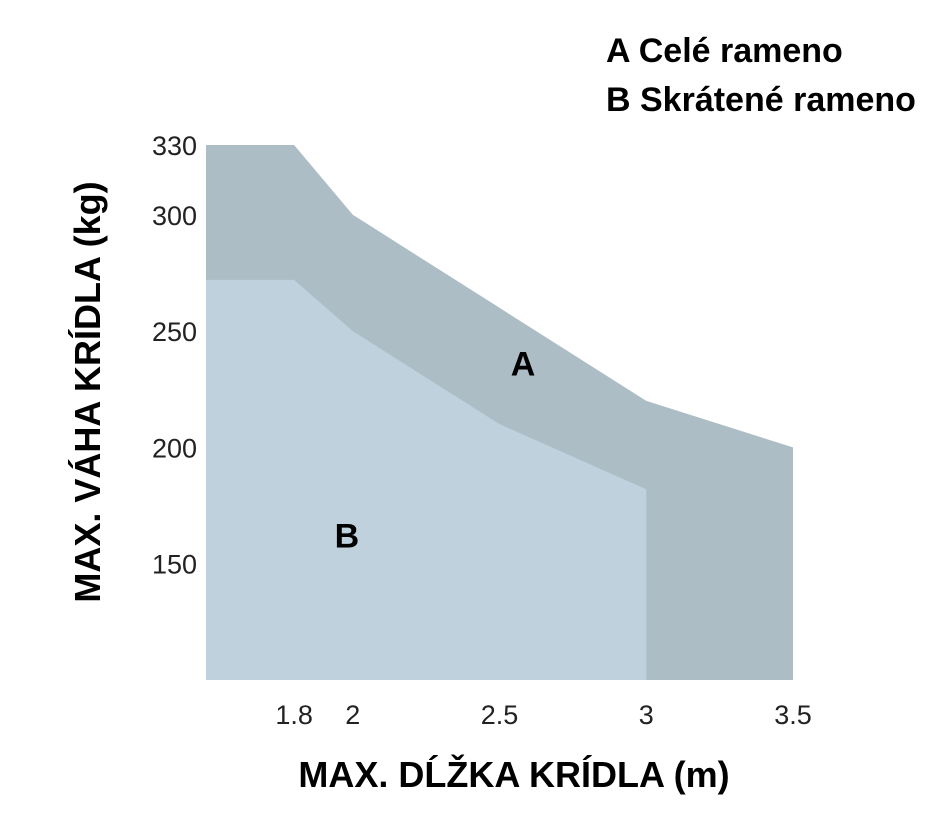 This screenshot has width=936, height=840. Describe the element at coordinates (174, 332) in the screenshot. I see `y-tick-label: 250` at that location.